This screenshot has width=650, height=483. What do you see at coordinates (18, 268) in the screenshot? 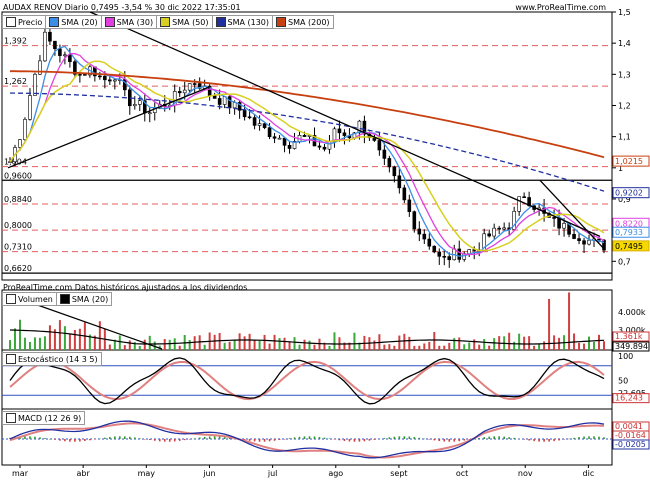
I see `level-label: 0,6620` at bounding box center [18, 268].